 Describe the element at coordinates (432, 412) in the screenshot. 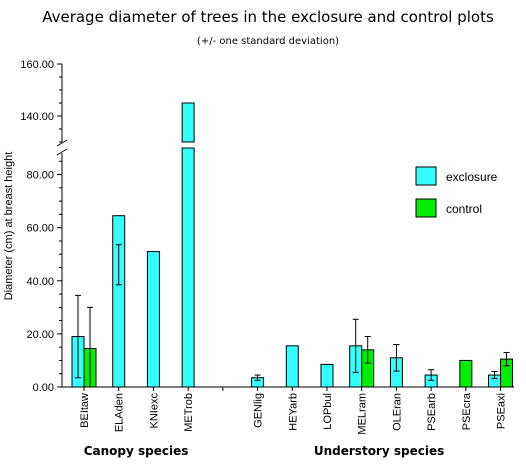

I see `x-tick-label: PSEarb` at that location.